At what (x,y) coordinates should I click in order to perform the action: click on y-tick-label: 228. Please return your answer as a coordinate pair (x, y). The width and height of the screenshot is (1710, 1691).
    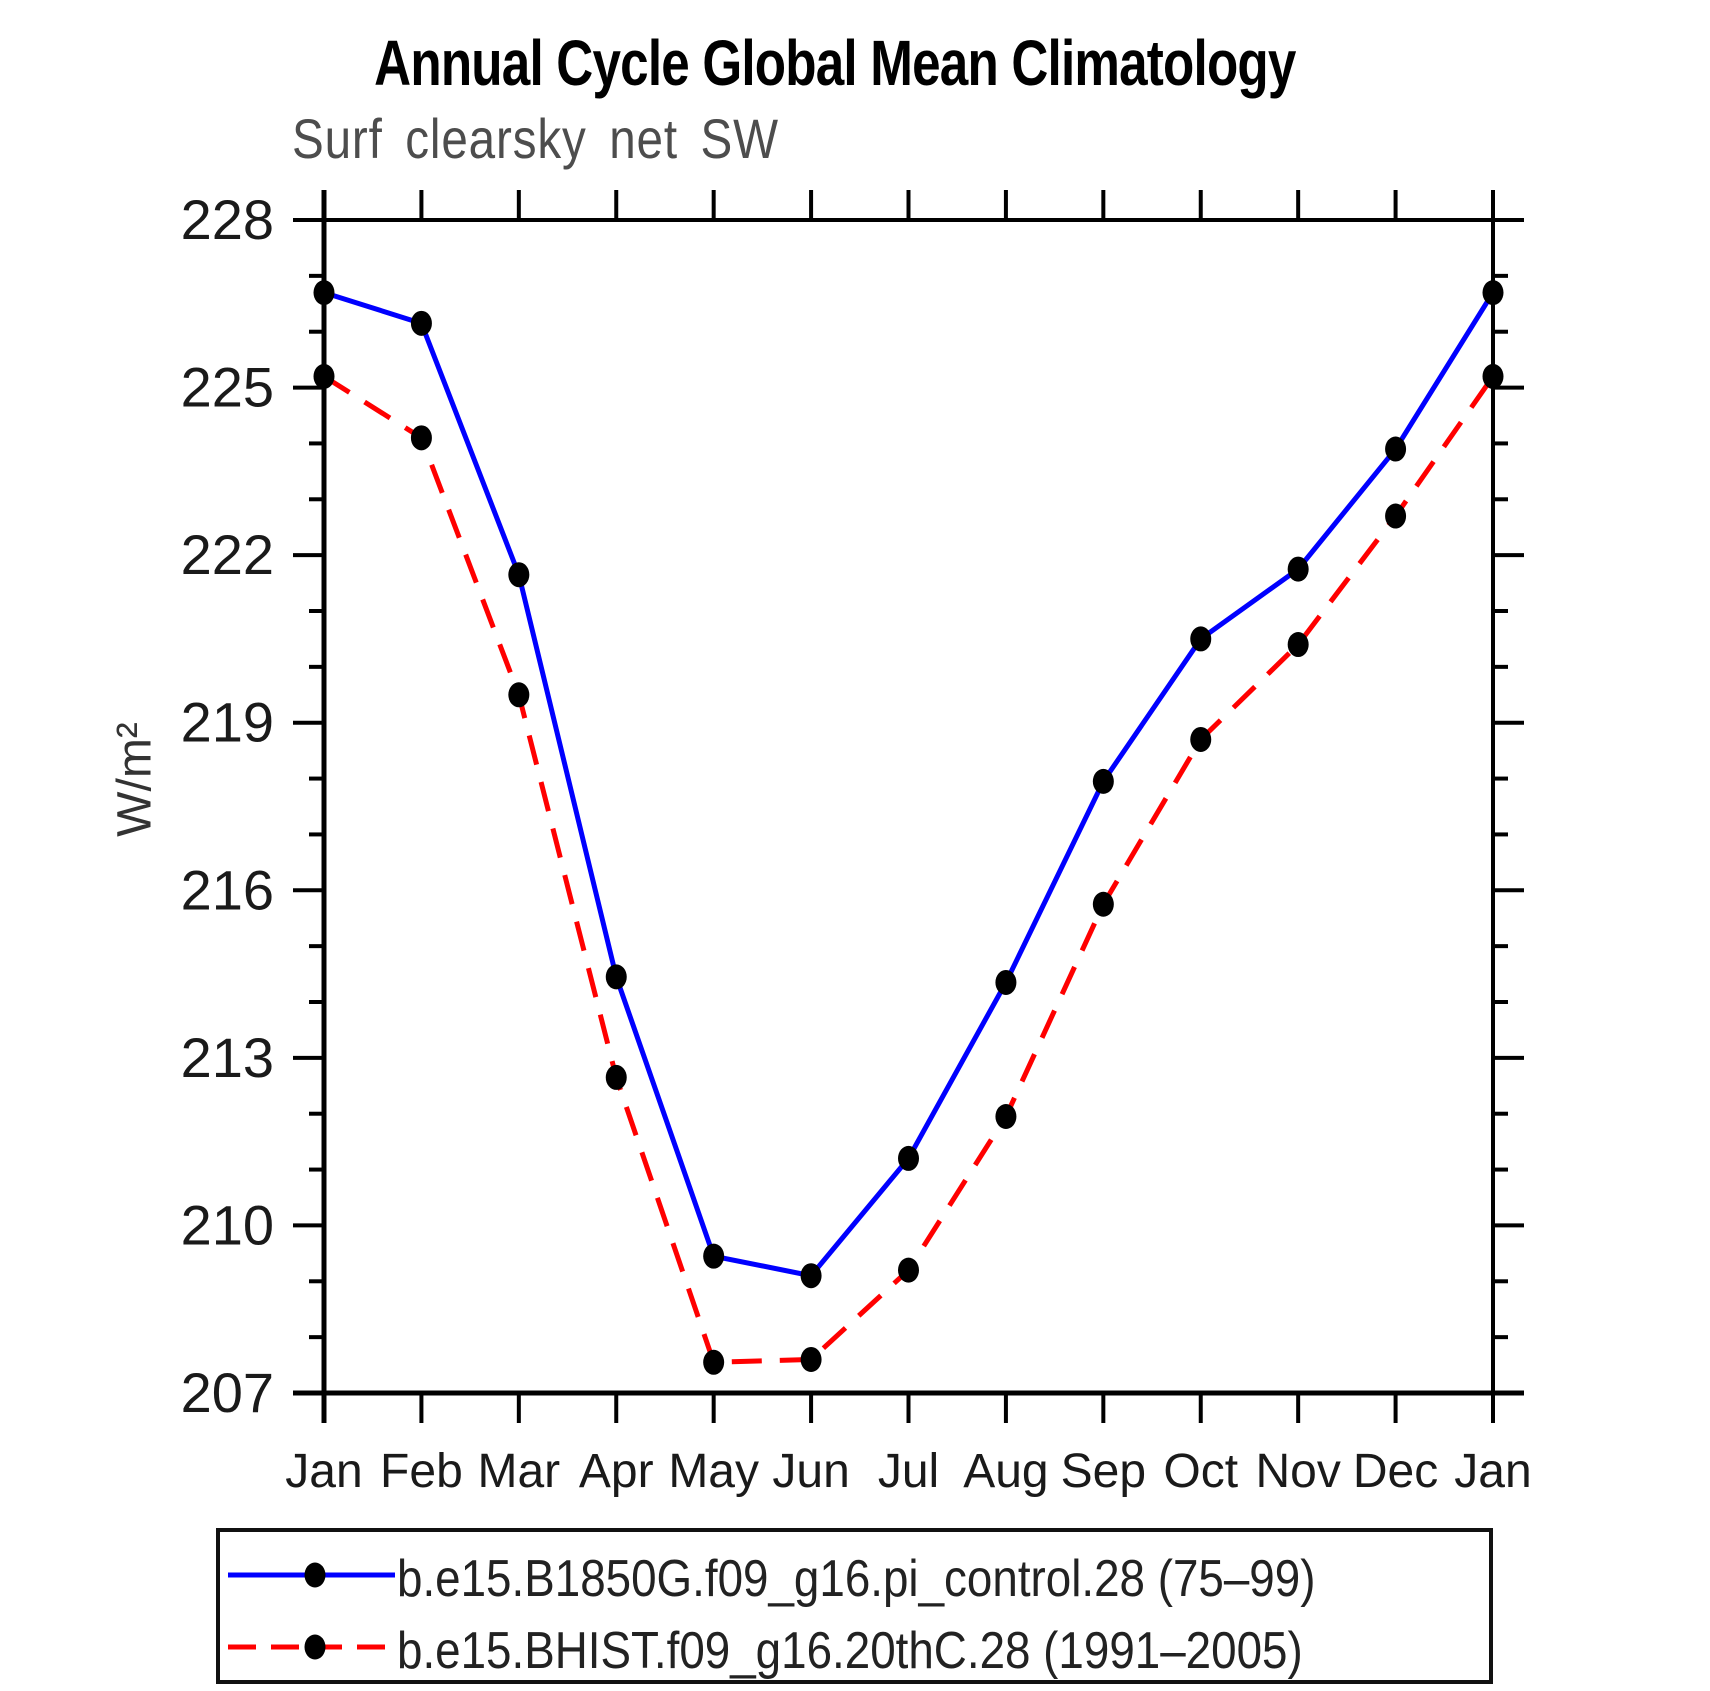
    Looking at the image, I should click on (227, 219).